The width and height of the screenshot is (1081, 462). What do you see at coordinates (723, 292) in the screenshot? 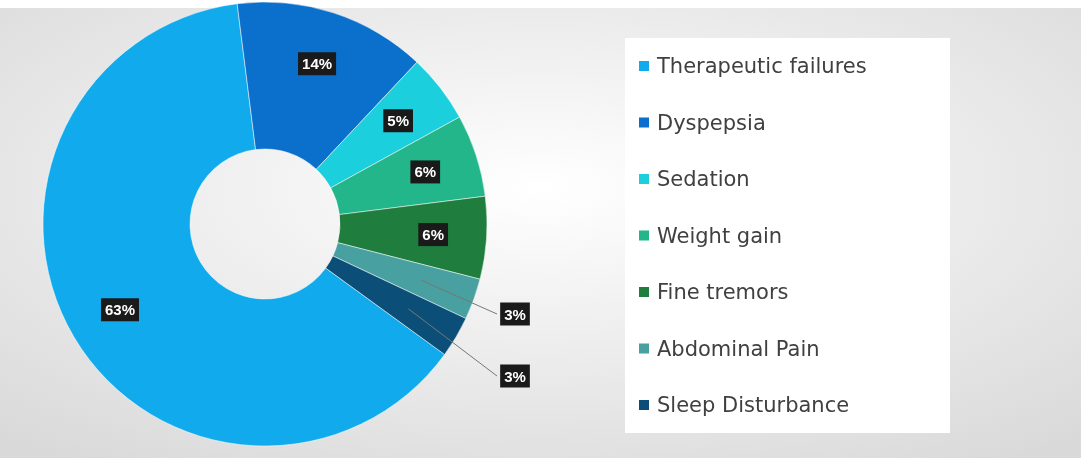
I see `legend-label: Fine tremors` at bounding box center [723, 292].